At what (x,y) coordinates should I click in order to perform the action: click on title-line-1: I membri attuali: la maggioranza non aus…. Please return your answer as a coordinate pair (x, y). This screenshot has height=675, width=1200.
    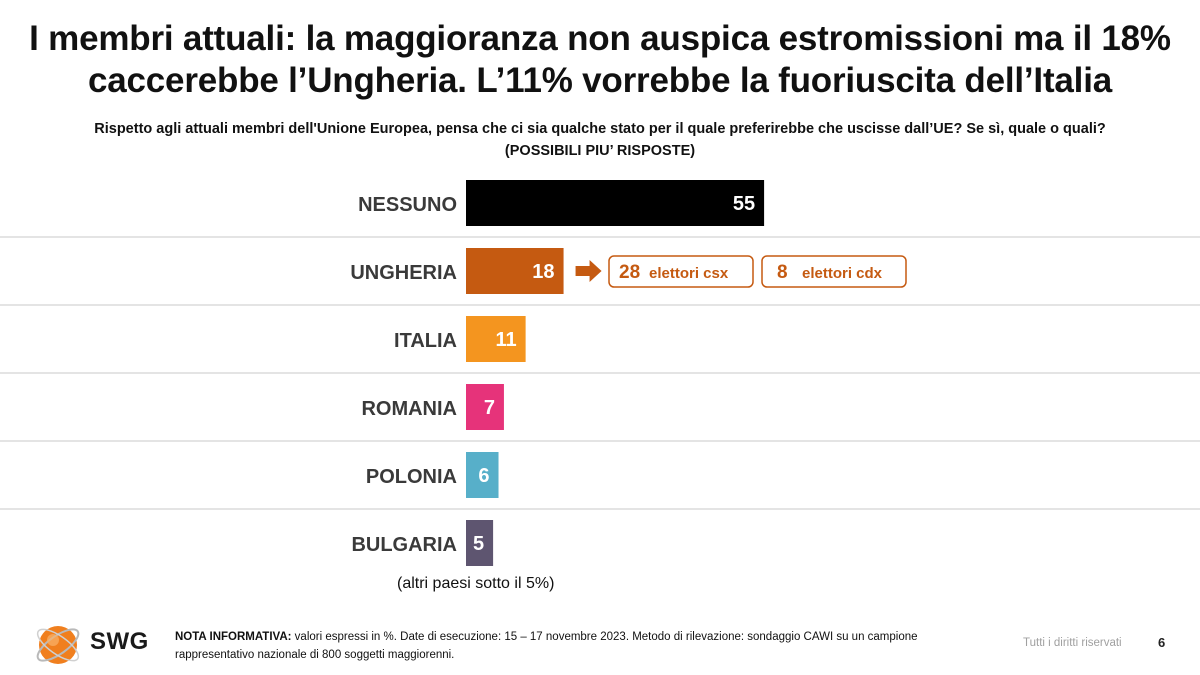
    Looking at the image, I should click on (600, 38).